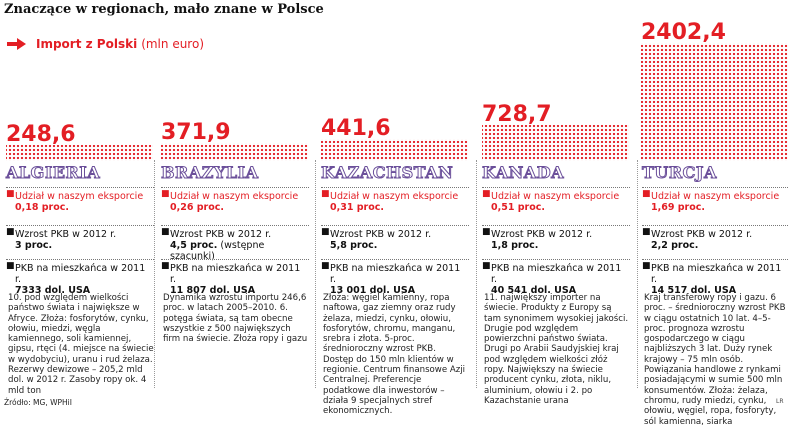 This screenshot has height=427, width=788. What do you see at coordinates (556, 206) in the screenshot?
I see `export-share-block: ■ Udział w naszym eksporcie 0,51 proc.` at bounding box center [556, 206].